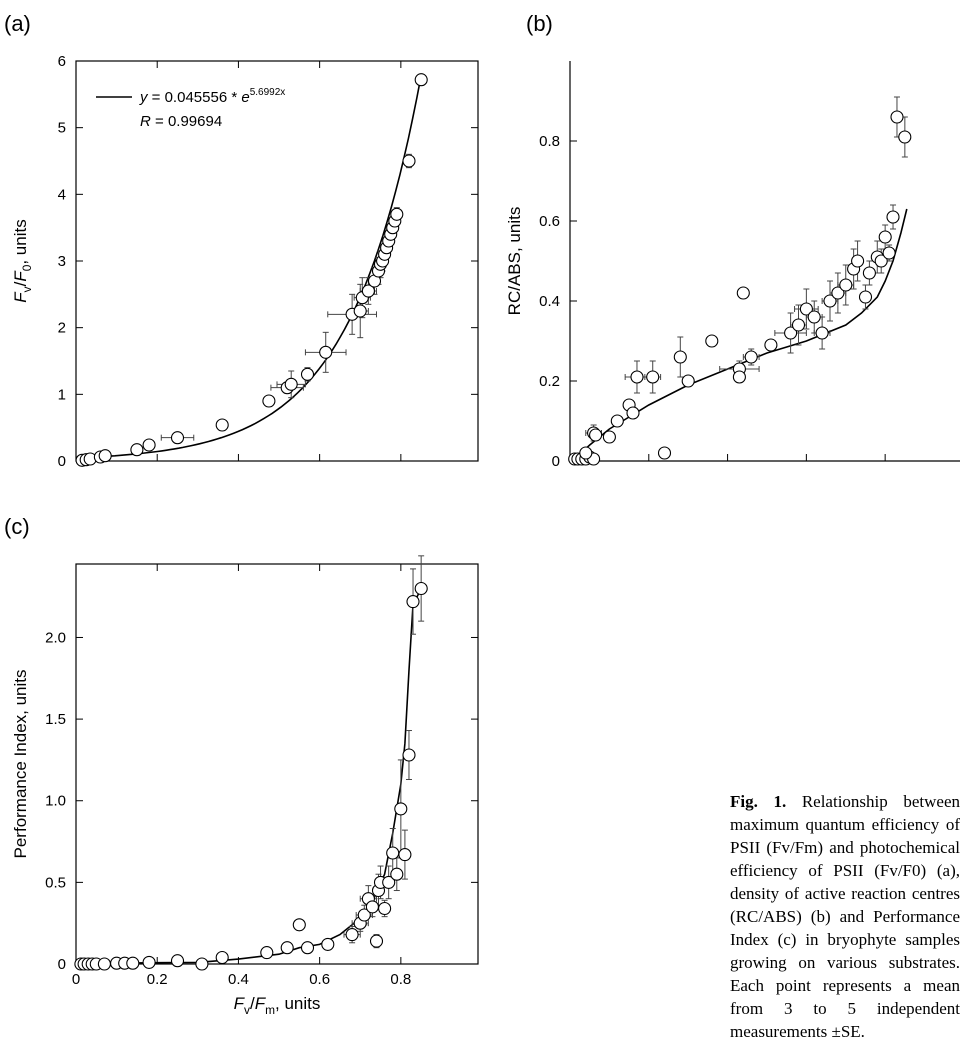 The width and height of the screenshot is (960, 1043). I want to click on panel-label: (b), so click(539, 23).